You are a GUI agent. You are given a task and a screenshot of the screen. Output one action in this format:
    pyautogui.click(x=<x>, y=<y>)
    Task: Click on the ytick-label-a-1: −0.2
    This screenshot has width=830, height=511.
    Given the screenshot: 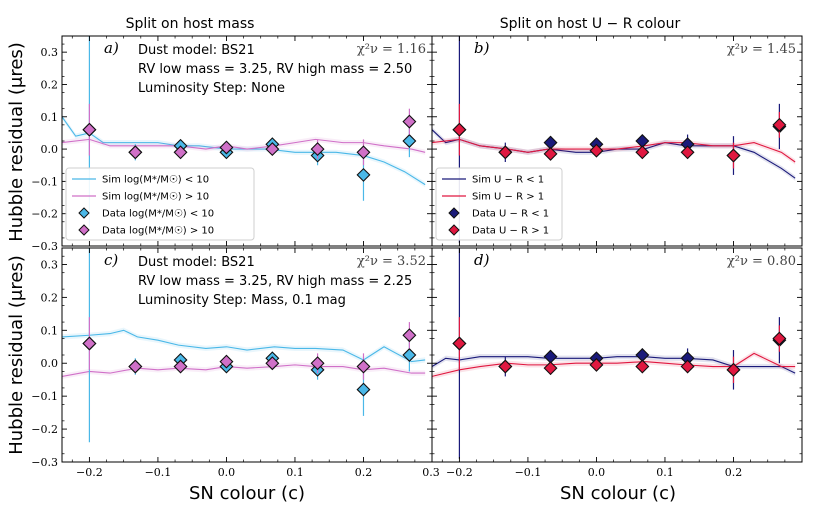 What is the action you would take?
    pyautogui.click(x=44, y=214)
    